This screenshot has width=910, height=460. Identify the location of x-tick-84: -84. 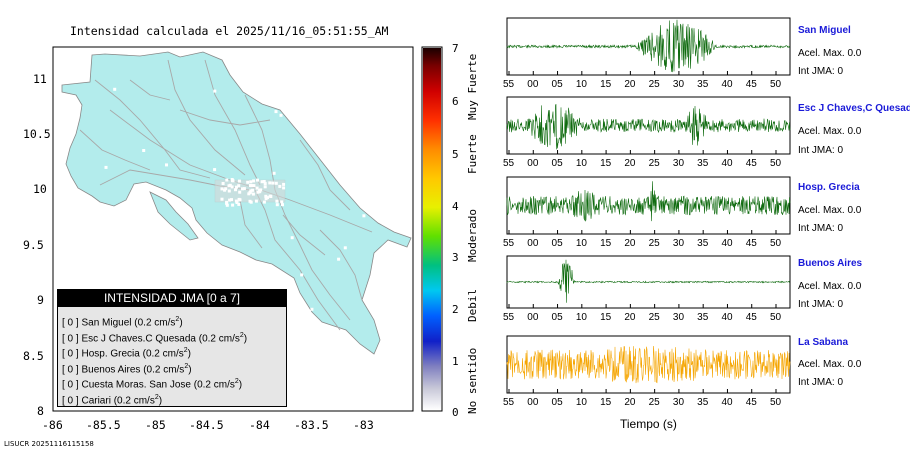
(259, 425).